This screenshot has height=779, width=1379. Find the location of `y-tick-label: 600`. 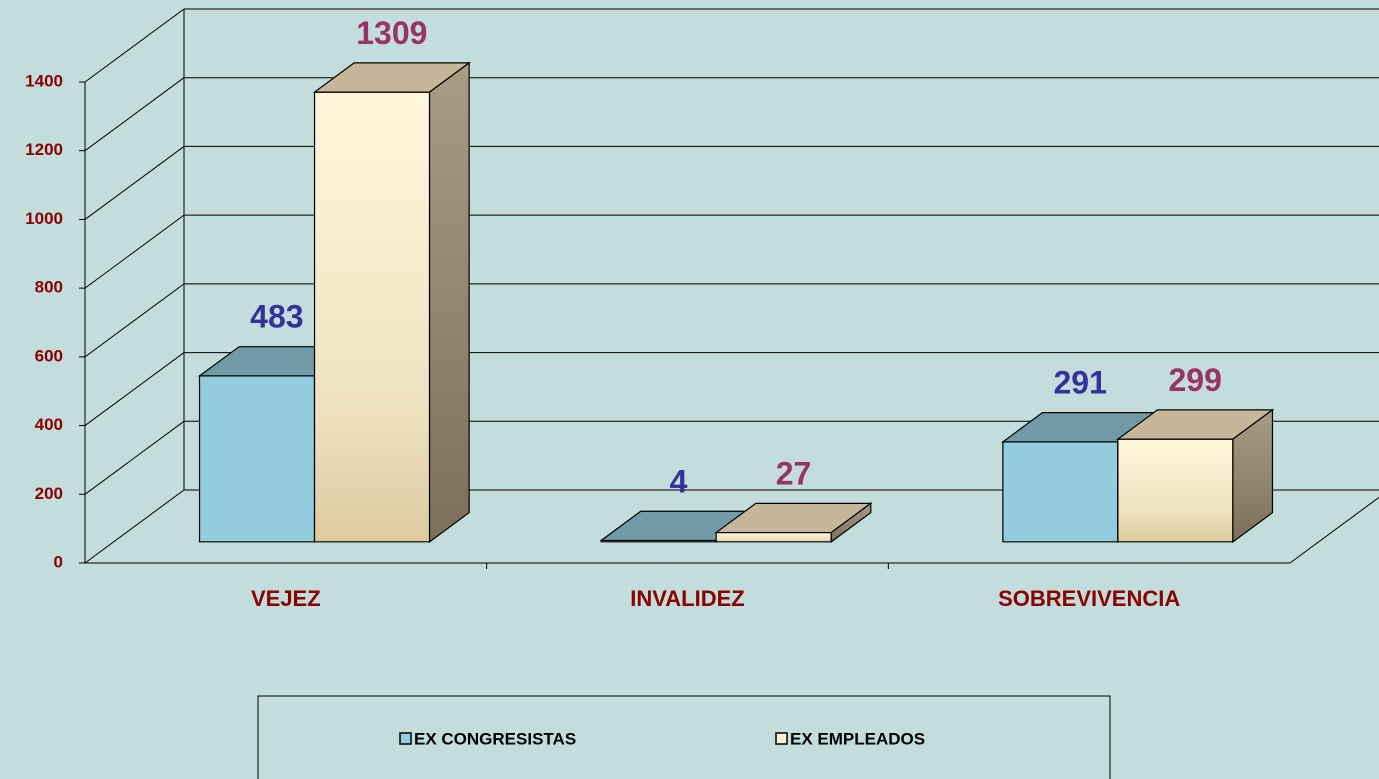

y-tick-label: 600 is located at coordinates (49, 355).